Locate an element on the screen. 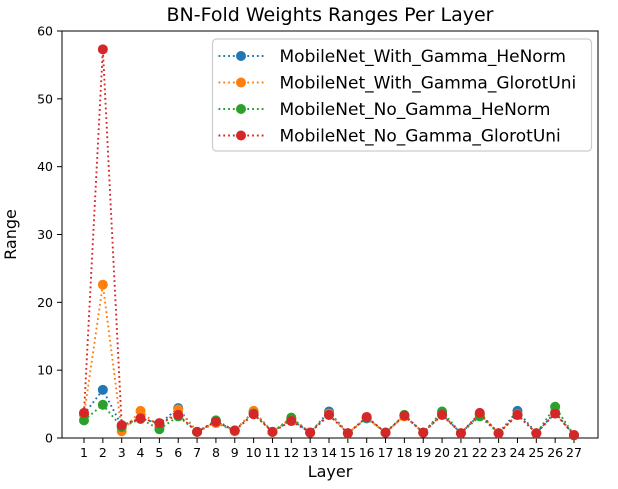 The width and height of the screenshot is (618, 489). x-tick-label: 21 is located at coordinates (461, 452).